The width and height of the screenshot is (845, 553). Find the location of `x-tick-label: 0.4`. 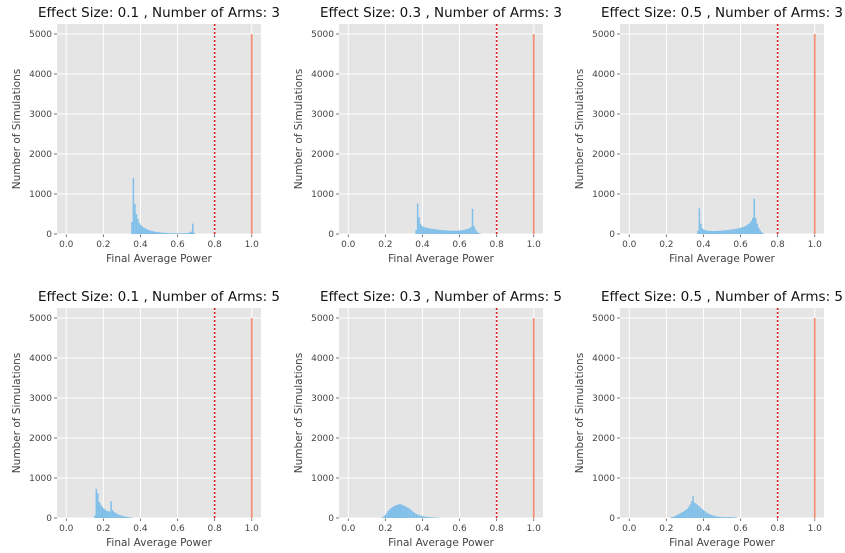

x-tick-label: 0.4 is located at coordinates (140, 529).